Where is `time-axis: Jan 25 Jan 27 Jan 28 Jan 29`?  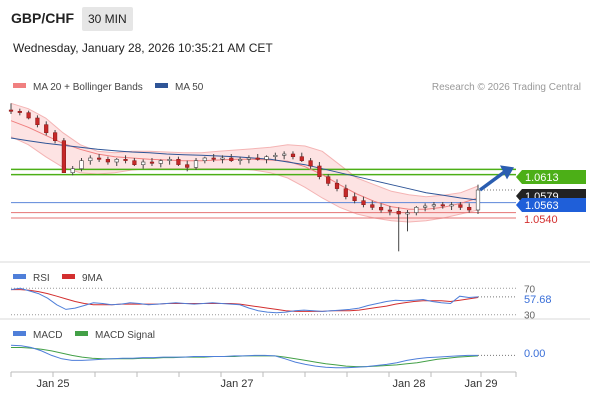 time-axis: Jan 25 Jan 27 Jan 28 Jan 29 is located at coordinates (263, 381).